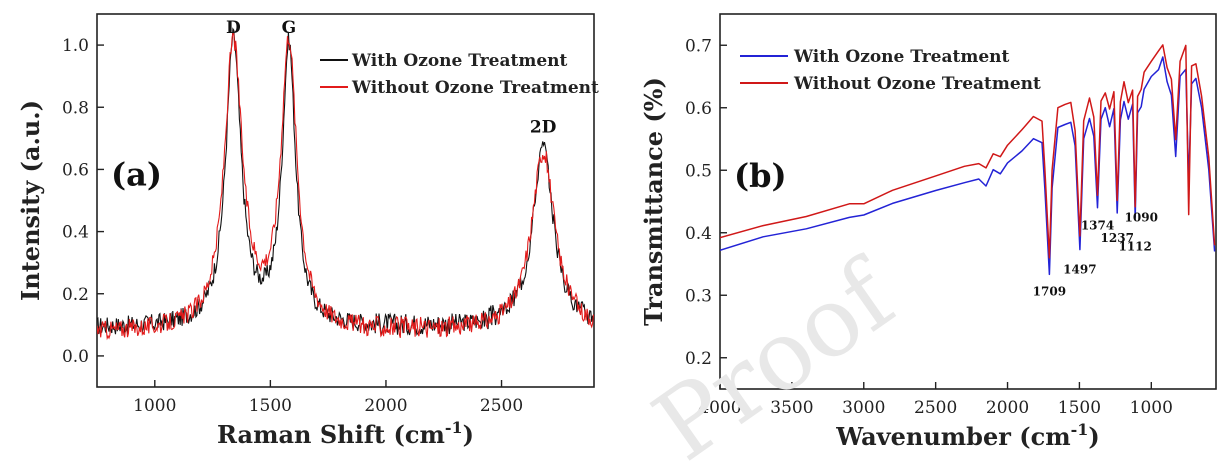  What do you see at coordinates (1079, 269) in the screenshot?
I see `peak-annotation: 1497` at bounding box center [1079, 269].